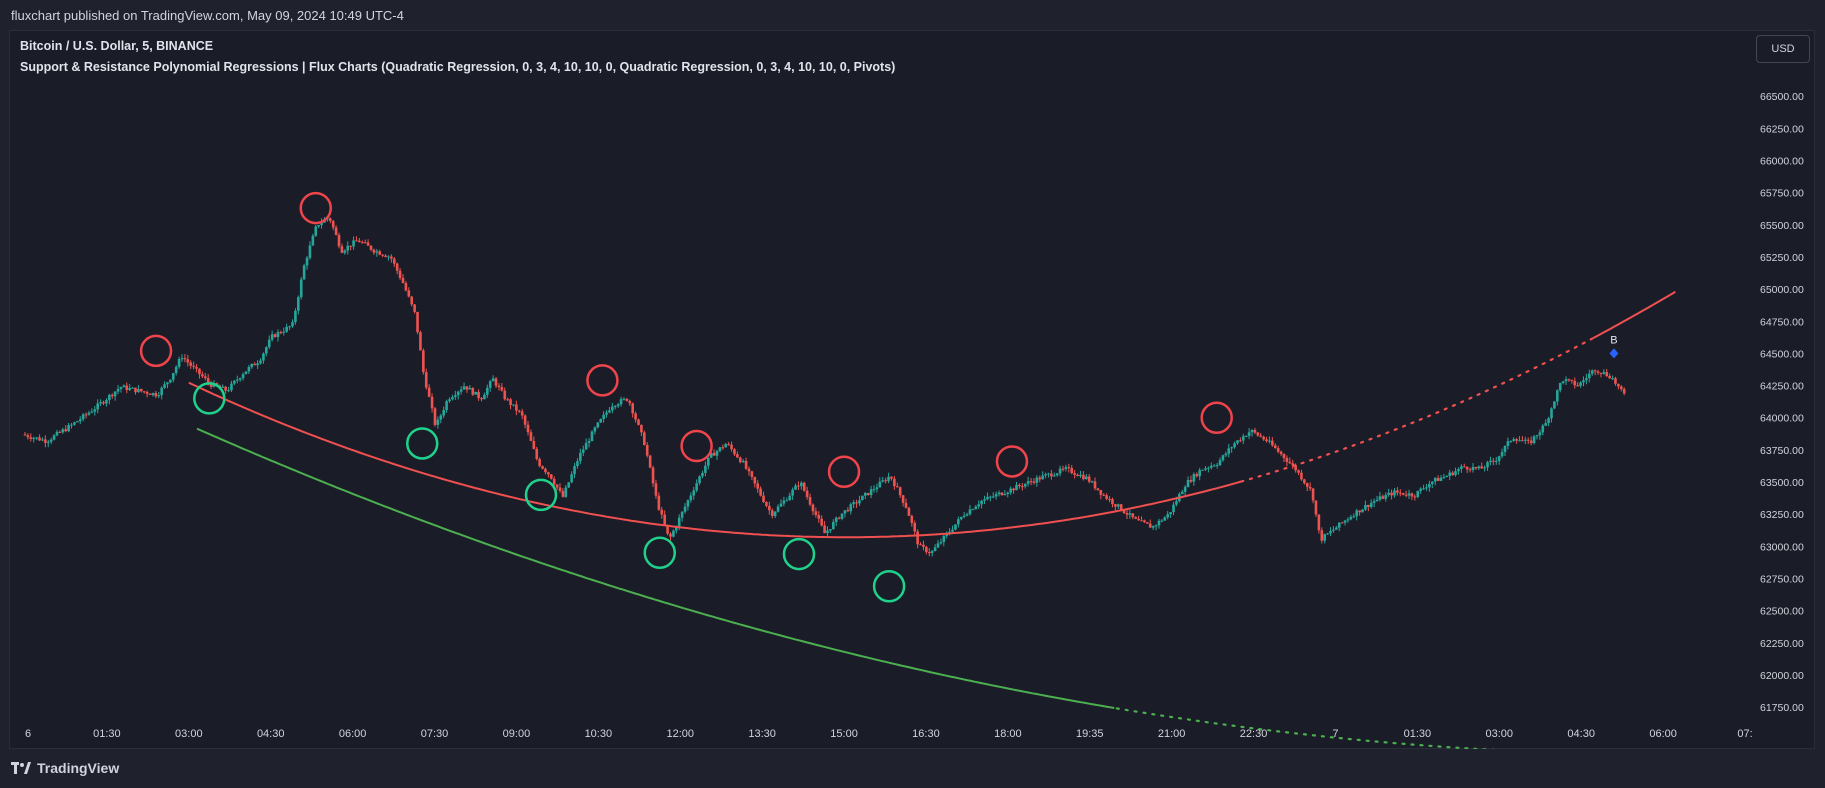  I want to click on tradingview-logo: TradingView, so click(65, 768).